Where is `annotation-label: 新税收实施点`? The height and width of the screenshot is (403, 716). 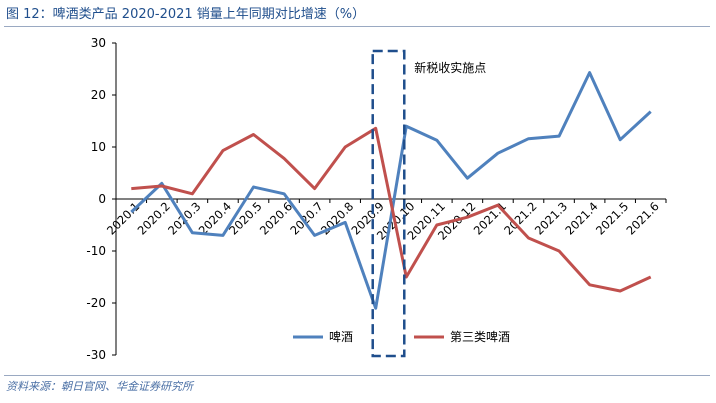
annotation-label: 新税收实施点 is located at coordinates (450, 67).